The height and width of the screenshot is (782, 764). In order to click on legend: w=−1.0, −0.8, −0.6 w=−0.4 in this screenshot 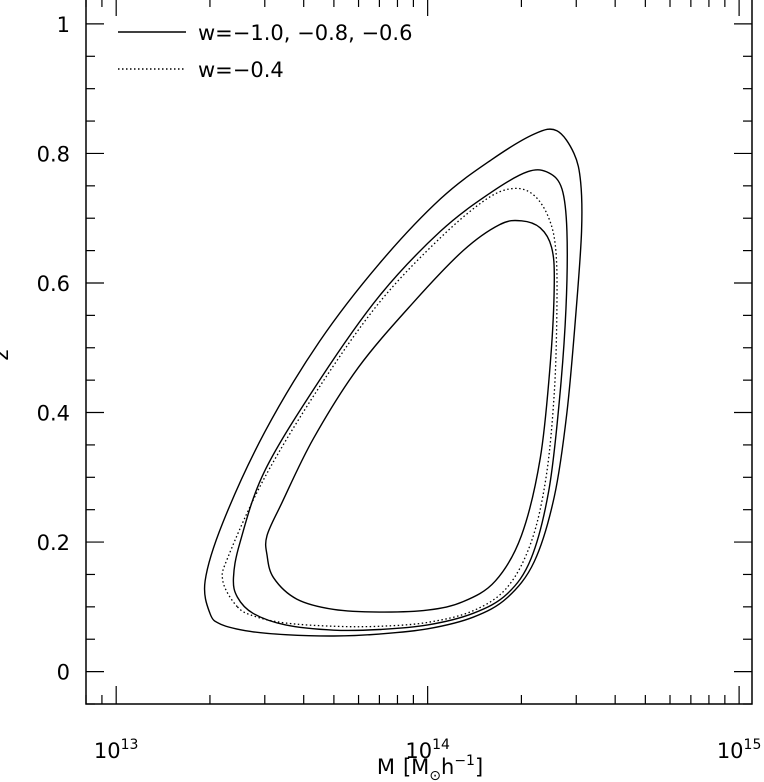, I will do `click(265, 51)`.